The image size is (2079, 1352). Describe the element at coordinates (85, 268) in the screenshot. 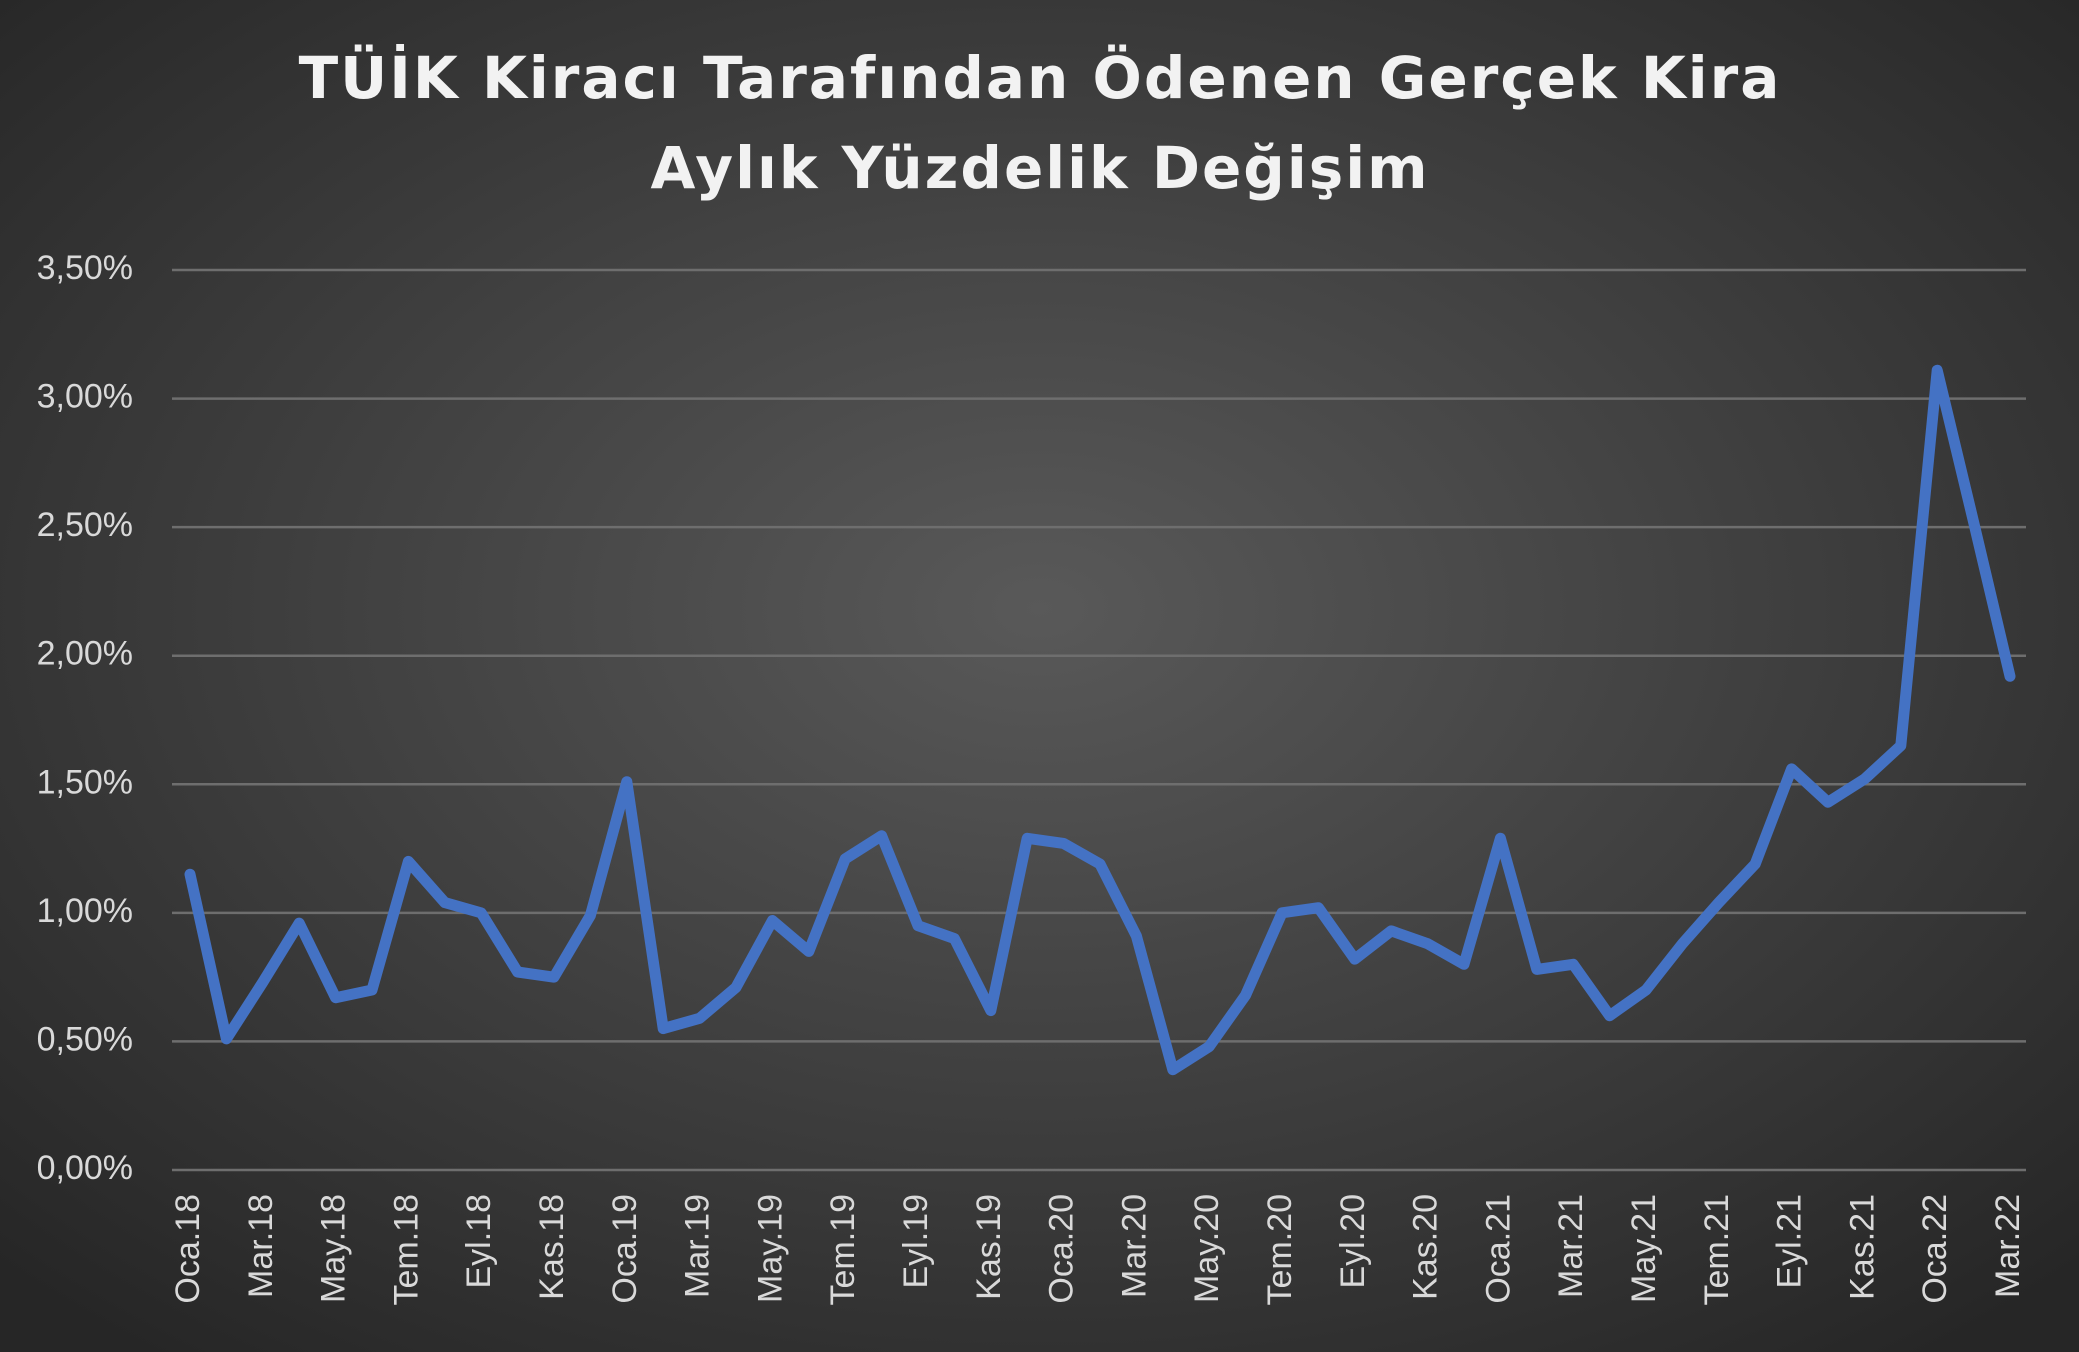

I see `y-tick-label: 3,50%` at that location.